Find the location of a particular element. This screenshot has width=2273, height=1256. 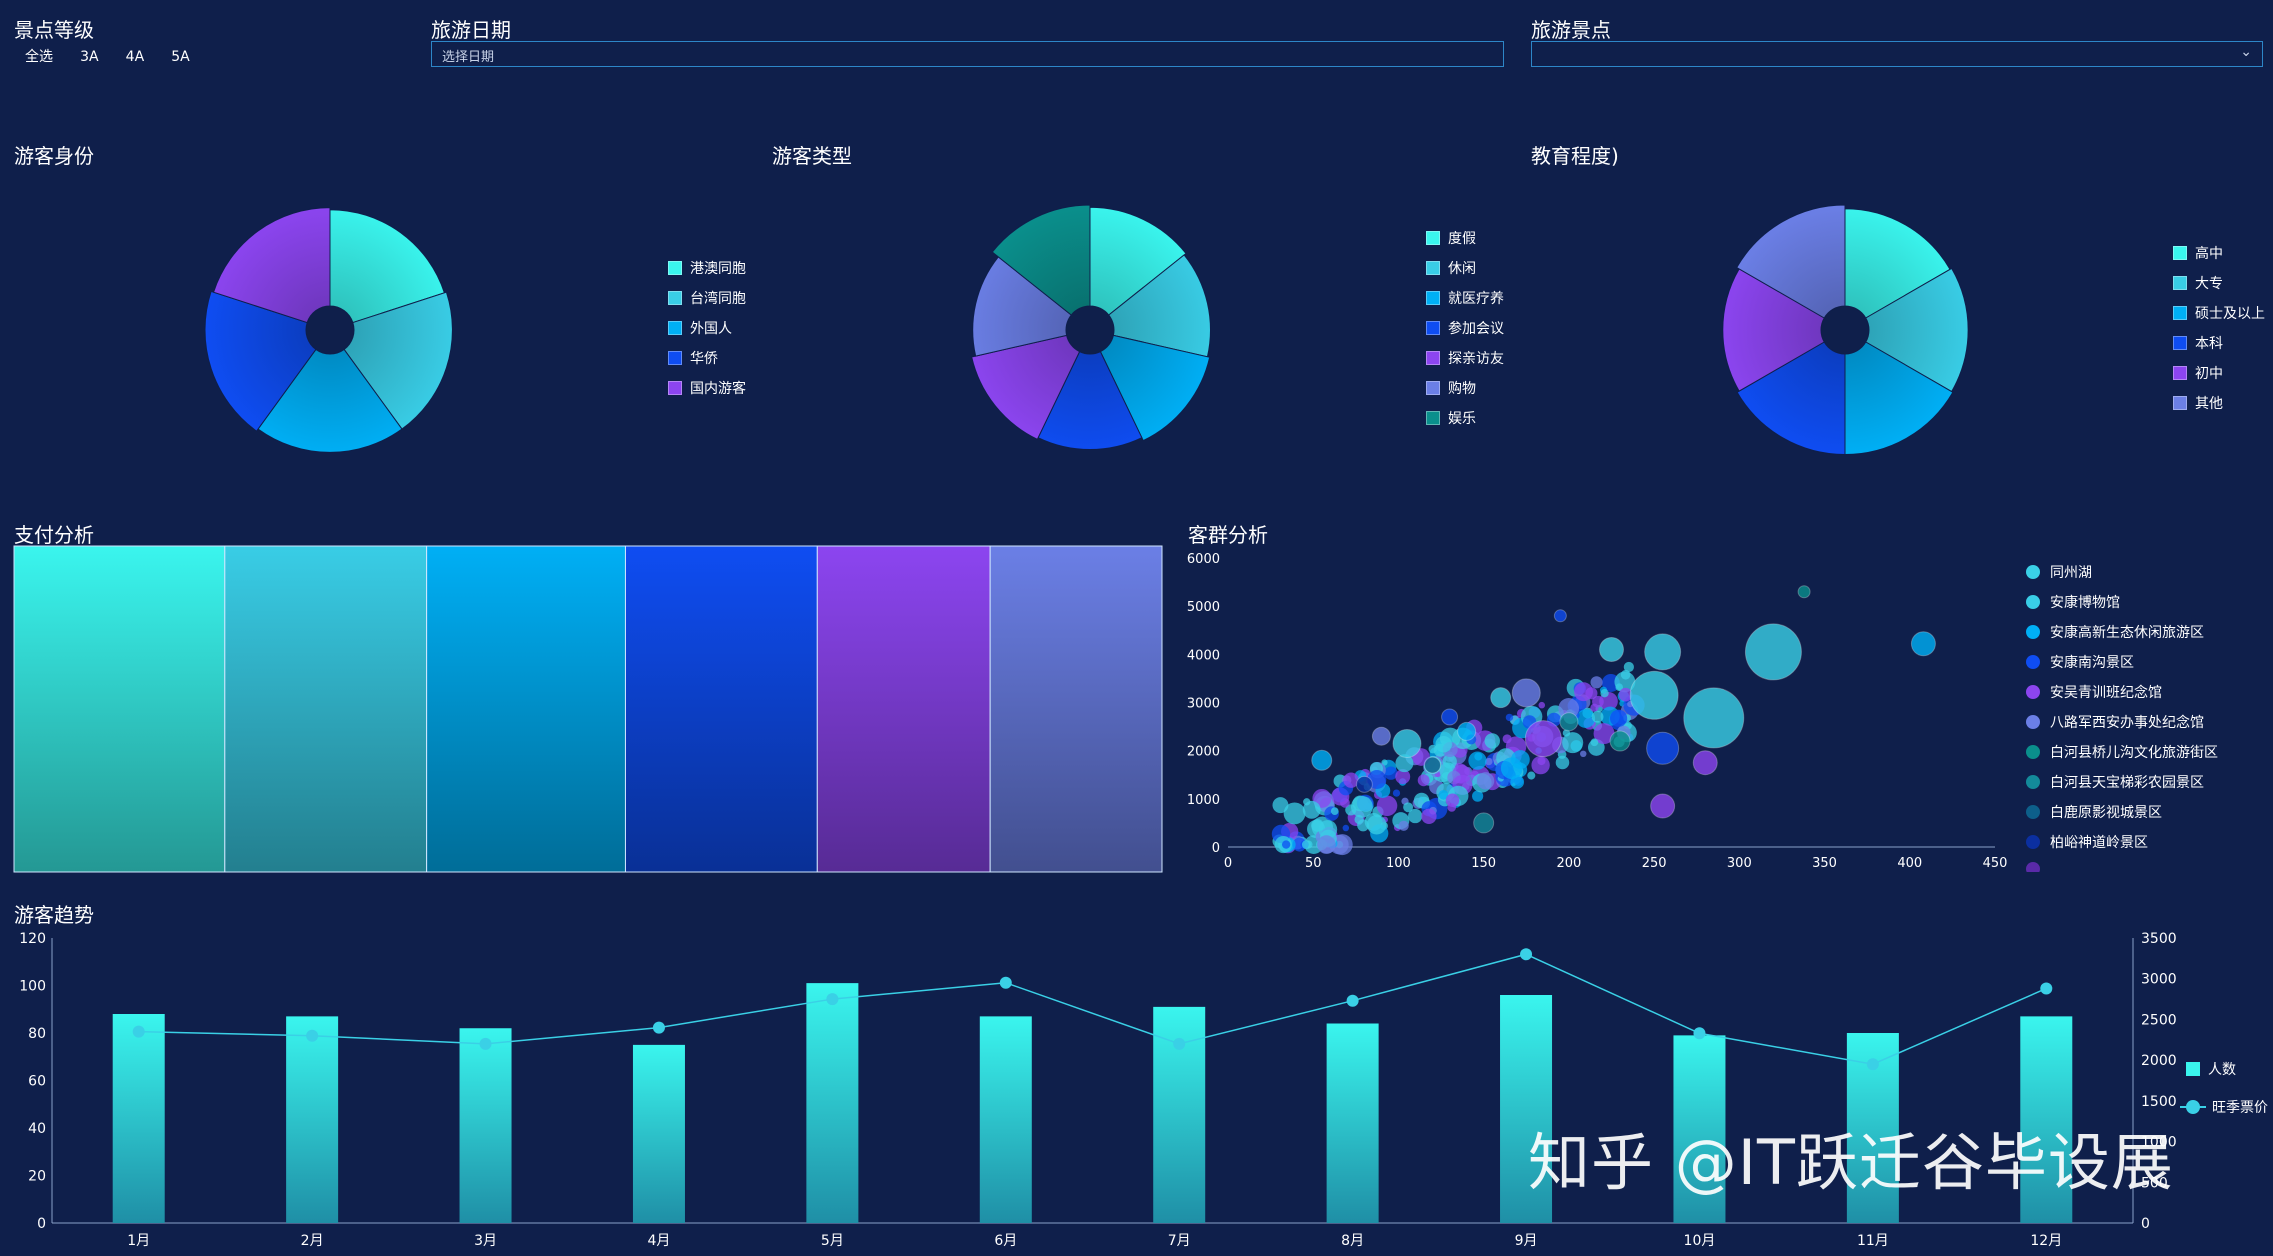

type-legend-item-4: 探亲访友 is located at coordinates (1465, 358).